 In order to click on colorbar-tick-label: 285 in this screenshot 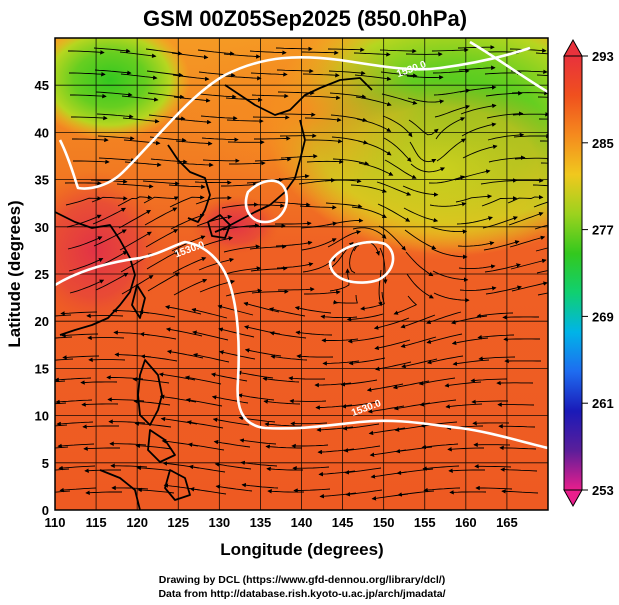, I will do `click(603, 143)`.